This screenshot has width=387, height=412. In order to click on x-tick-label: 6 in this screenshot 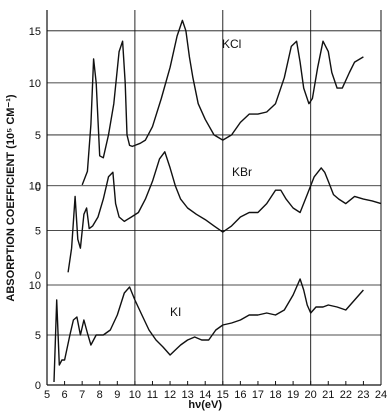, I will do `click(65, 395)`.